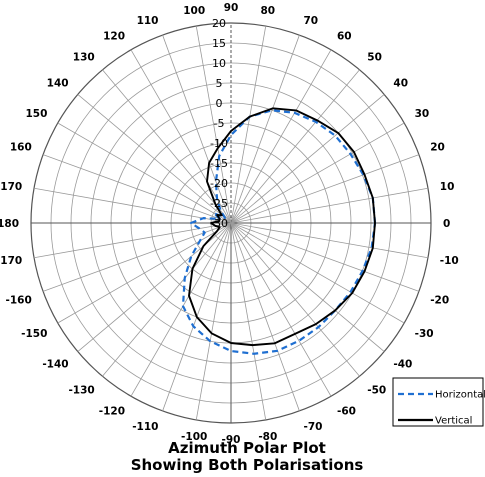 The image size is (485, 477). I want to click on angle-tick-label: 30, so click(422, 114).